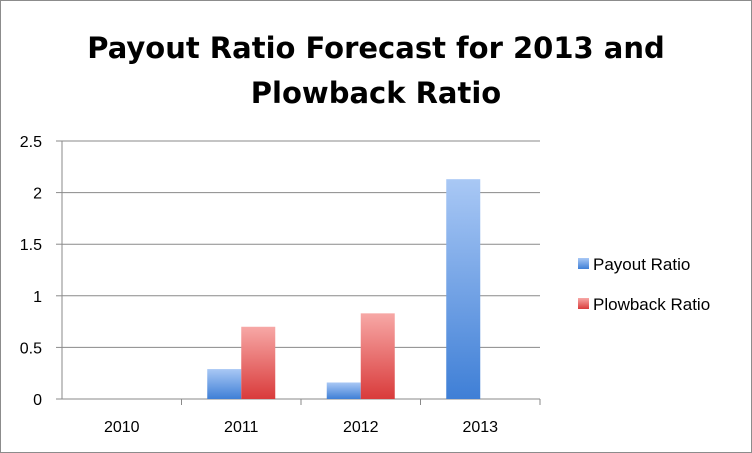  Describe the element at coordinates (583, 303) in the screenshot. I see `legend-swatch-plowback-ratio` at that location.